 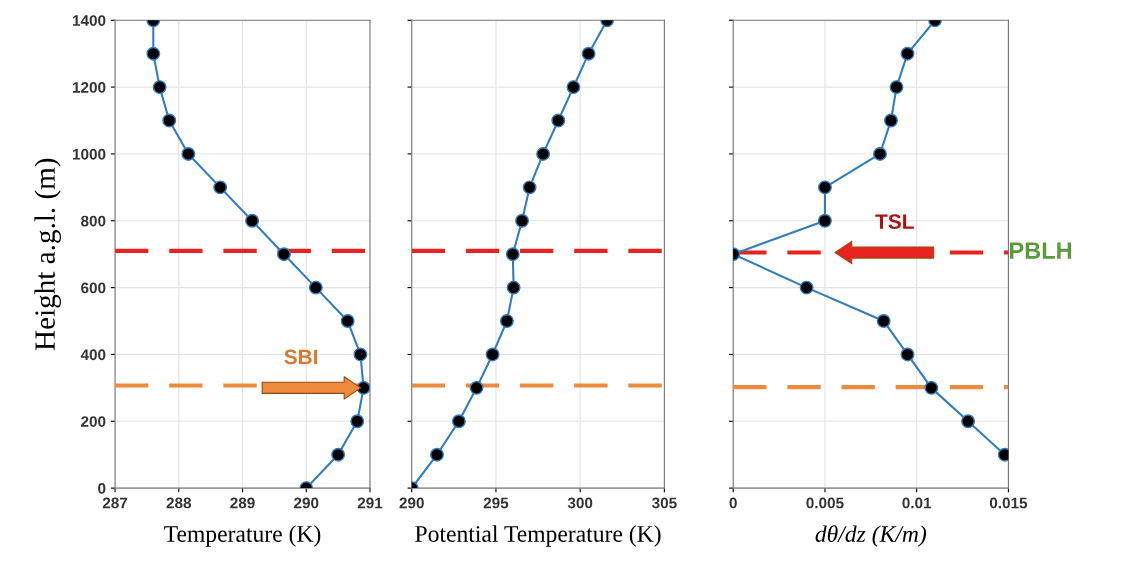 I want to click on x-tick-label: 305, so click(x=664, y=503).